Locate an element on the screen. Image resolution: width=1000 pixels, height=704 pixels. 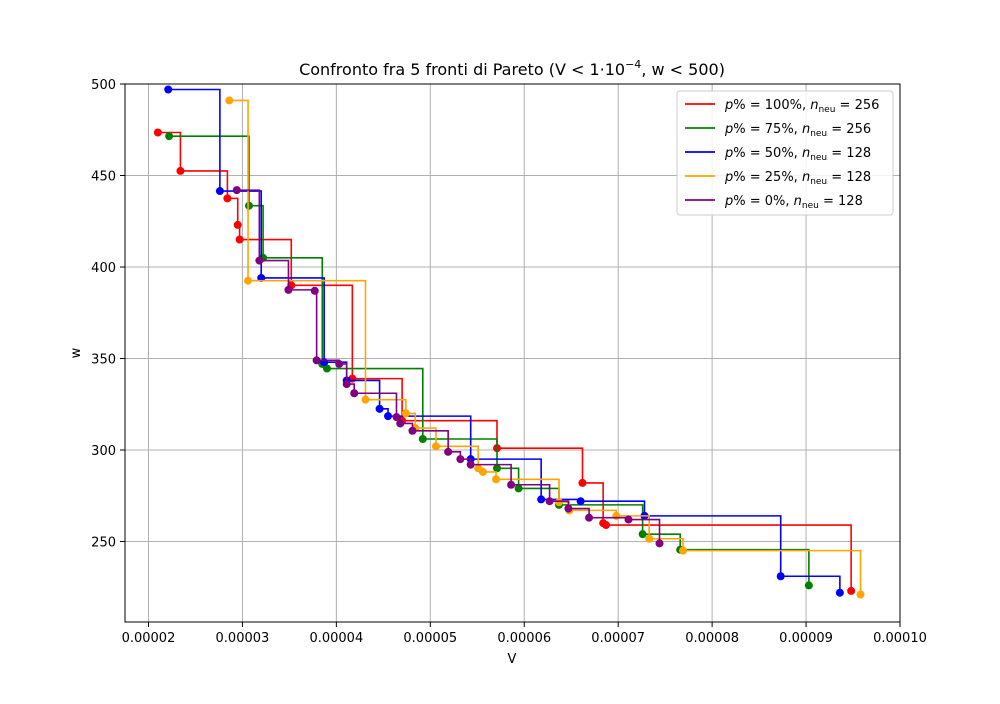
x-tick-label: 0.00004 is located at coordinates (336, 638).